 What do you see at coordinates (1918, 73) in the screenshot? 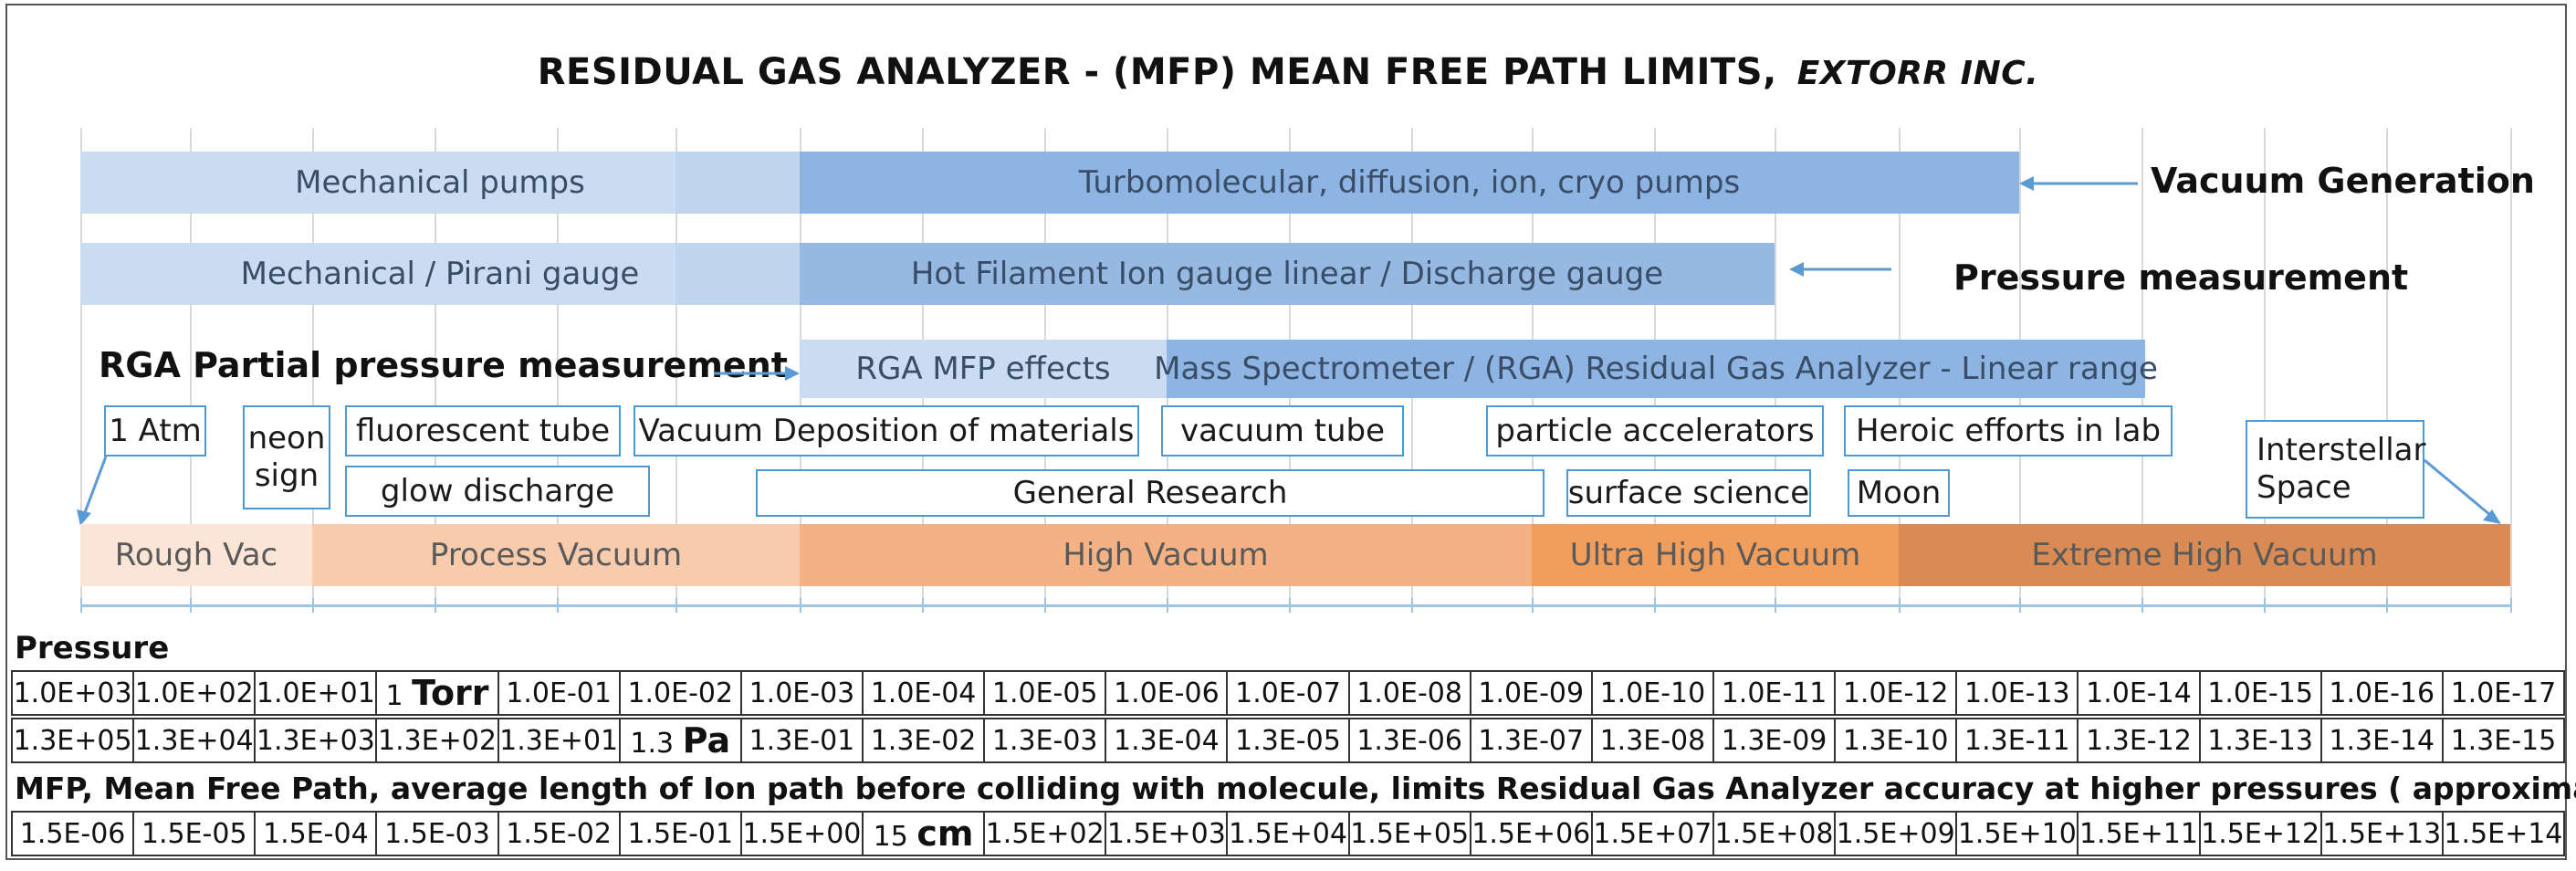
I see `title-company: EXTORR INC.` at bounding box center [1918, 73].